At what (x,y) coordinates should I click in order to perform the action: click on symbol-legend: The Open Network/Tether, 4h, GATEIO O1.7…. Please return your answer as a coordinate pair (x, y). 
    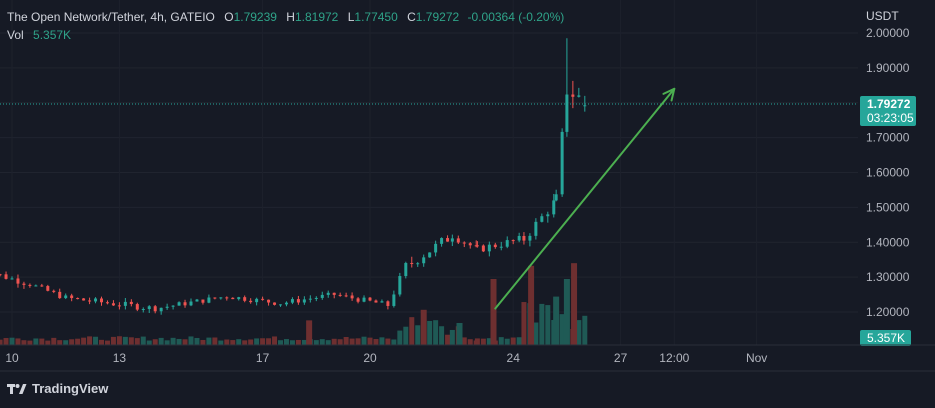
    Looking at the image, I should click on (285, 26).